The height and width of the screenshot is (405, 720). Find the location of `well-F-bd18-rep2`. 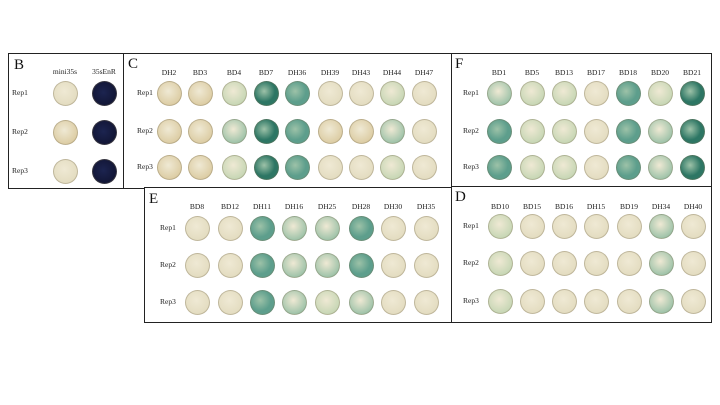

well-F-bd18-rep2 is located at coordinates (628, 131).